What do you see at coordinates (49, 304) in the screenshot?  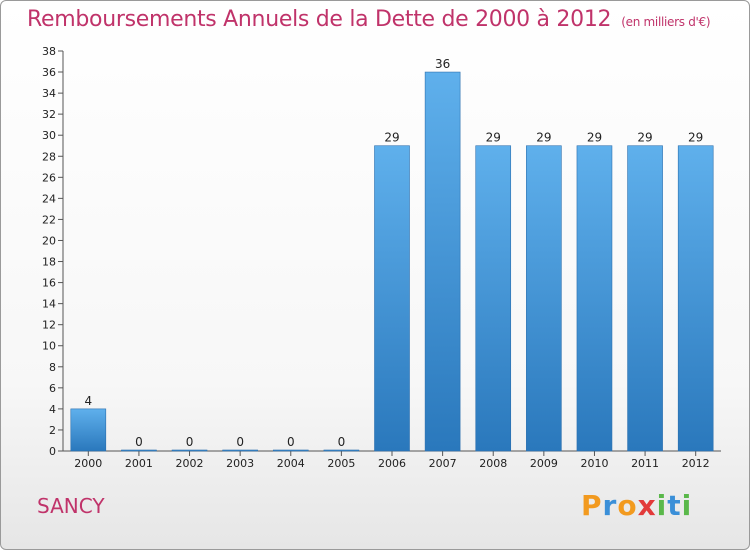 I see `y-tick-label: 14` at bounding box center [49, 304].